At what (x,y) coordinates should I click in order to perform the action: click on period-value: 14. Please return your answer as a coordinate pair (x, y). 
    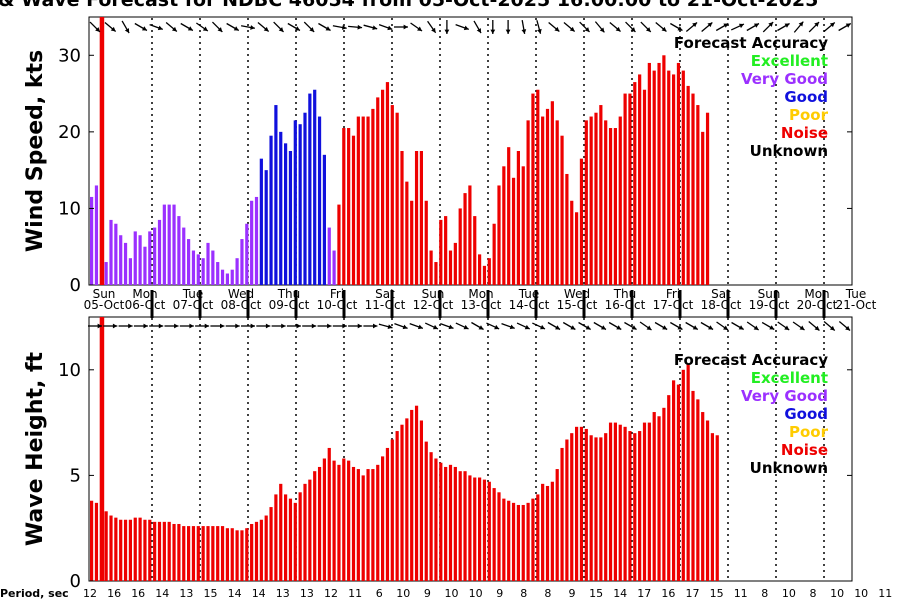
    Looking at the image, I should click on (235, 593).